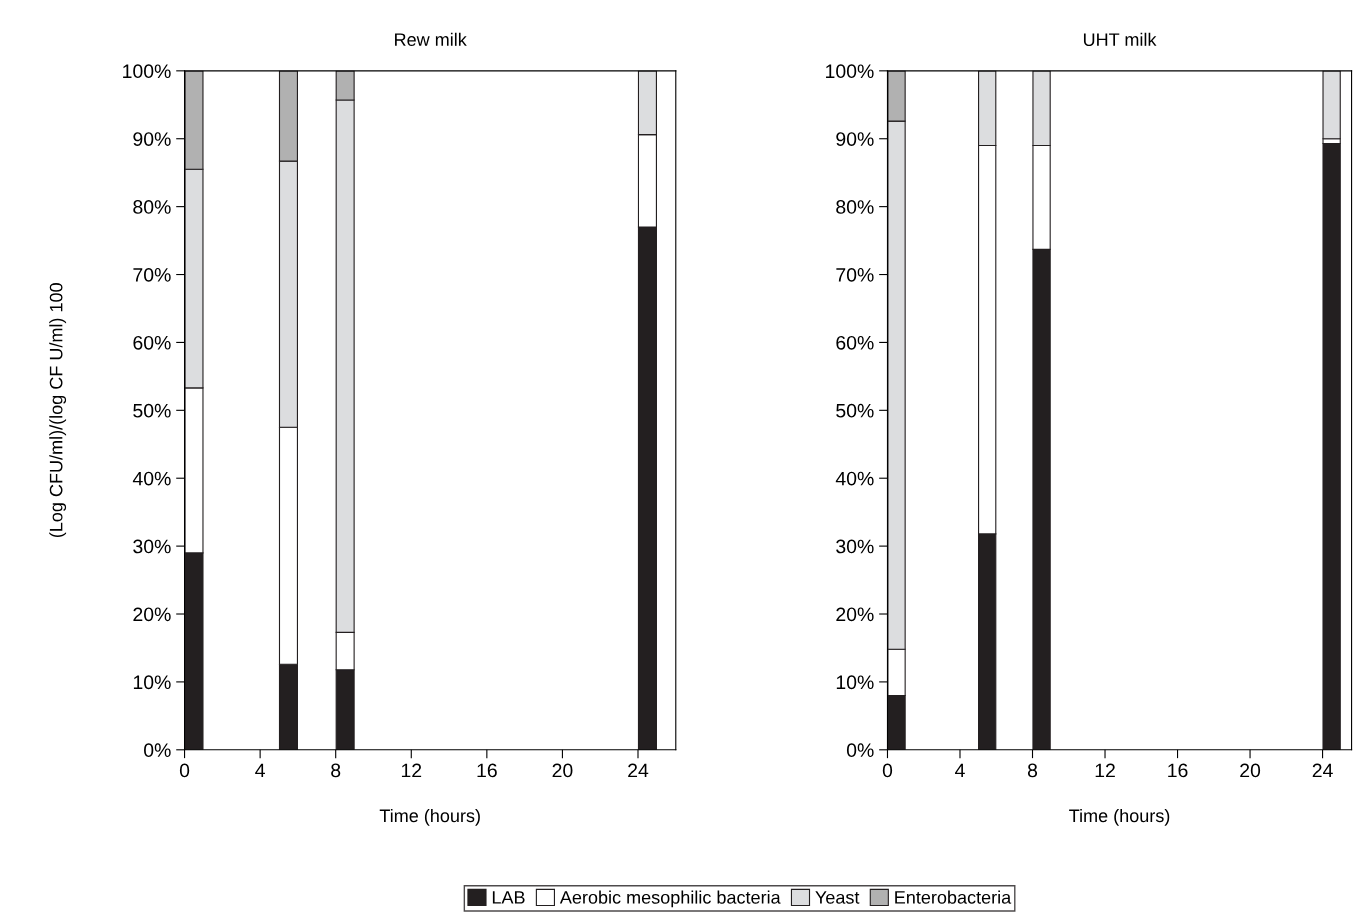 The height and width of the screenshot is (920, 1357). I want to click on chart-title: Rew milk, so click(431, 39).